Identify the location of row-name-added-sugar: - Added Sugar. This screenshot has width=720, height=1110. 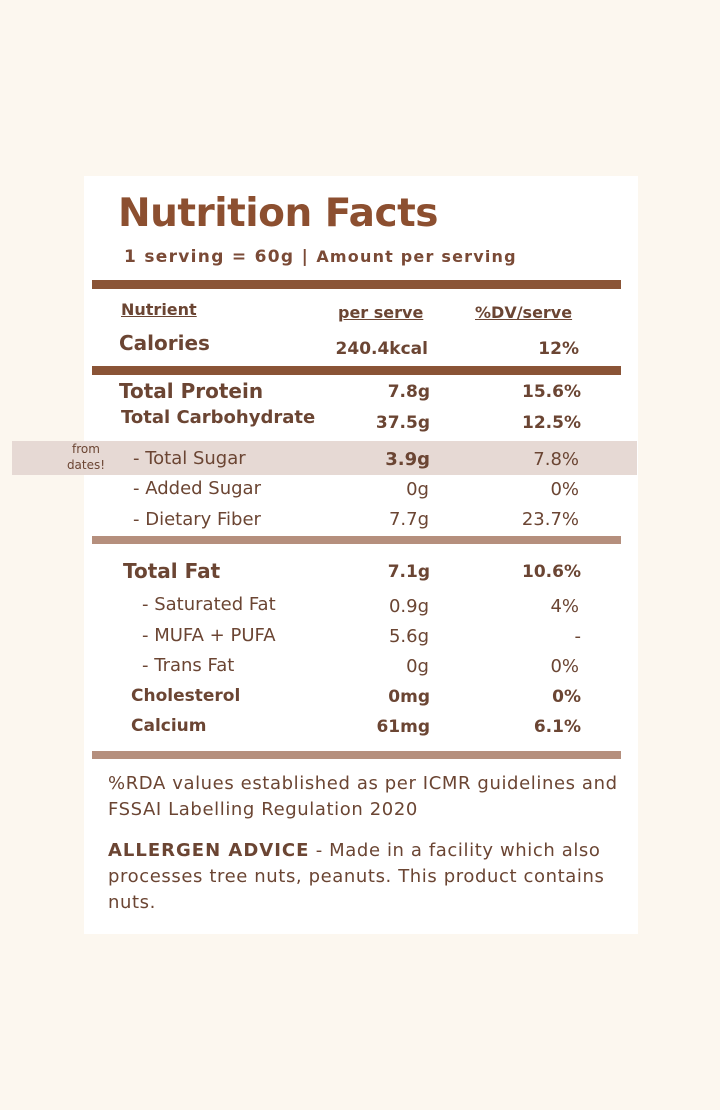
(197, 488).